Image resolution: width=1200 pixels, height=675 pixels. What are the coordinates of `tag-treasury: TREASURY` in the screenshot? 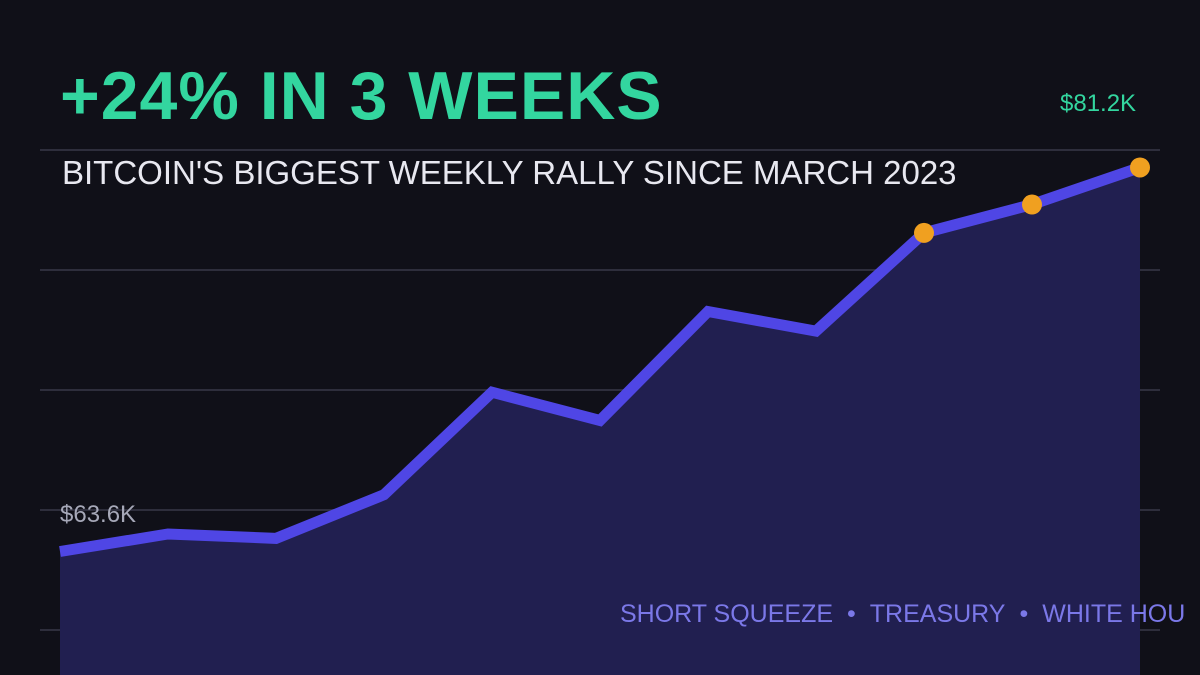 It's located at (937, 614).